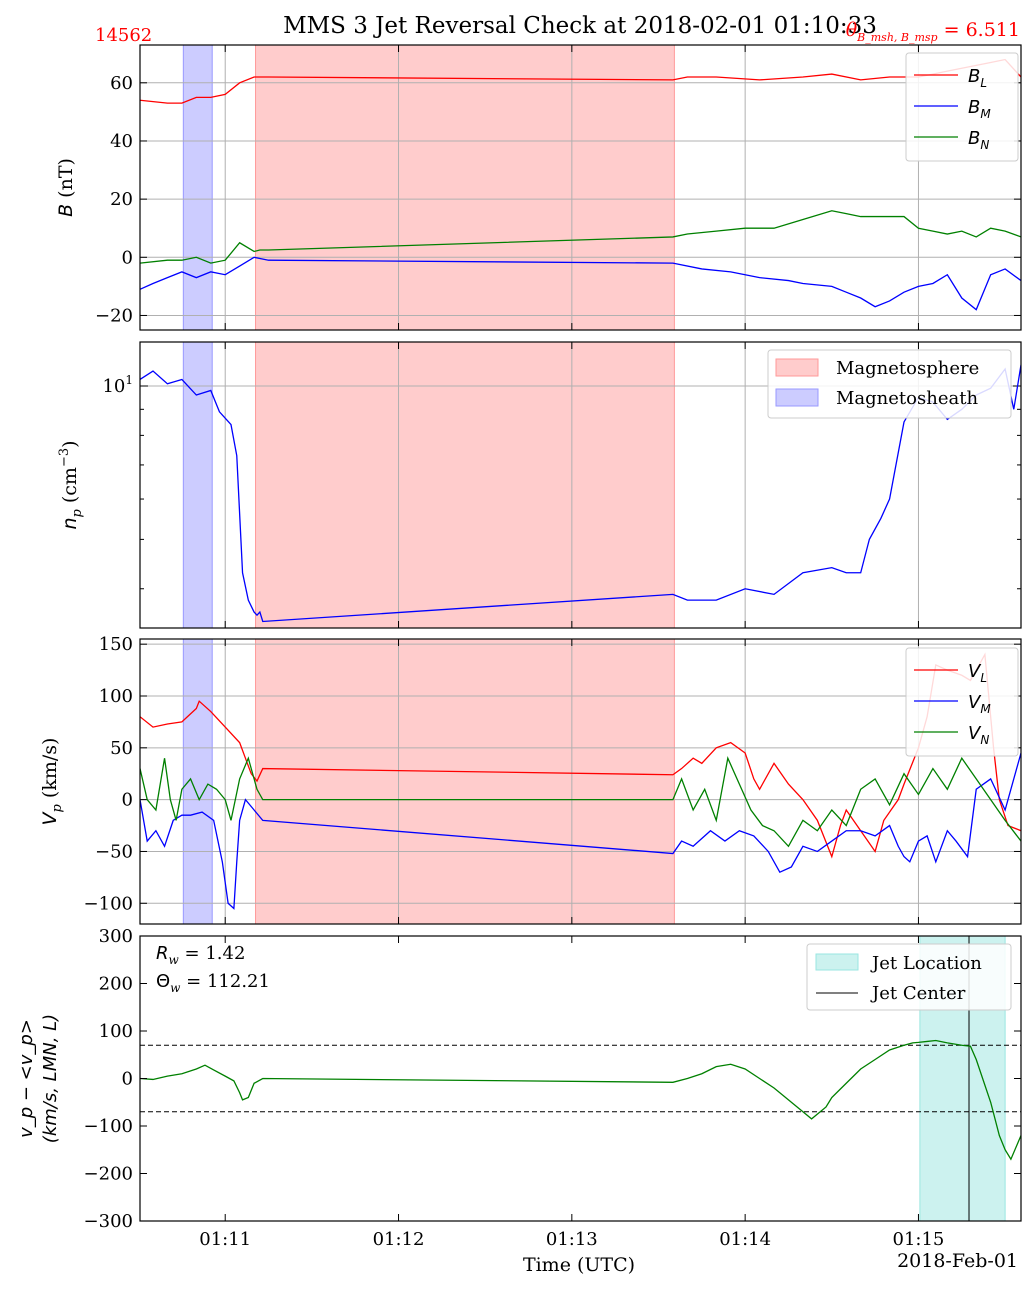 This screenshot has width=1035, height=1290. Describe the element at coordinates (197, 187) in the screenshot. I see `region-magnetosheath` at that location.